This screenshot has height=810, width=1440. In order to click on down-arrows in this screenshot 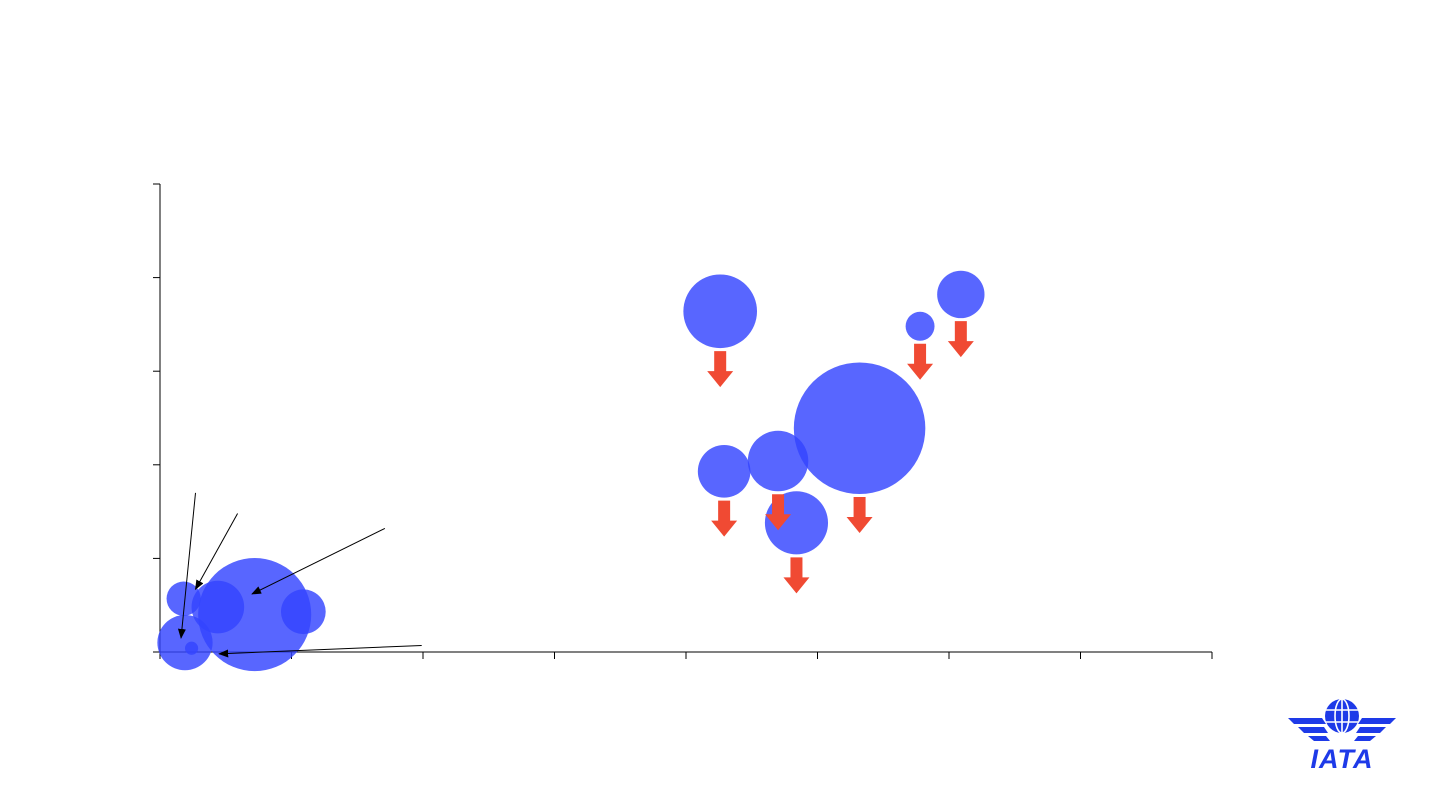, I will do `click(840, 457)`.